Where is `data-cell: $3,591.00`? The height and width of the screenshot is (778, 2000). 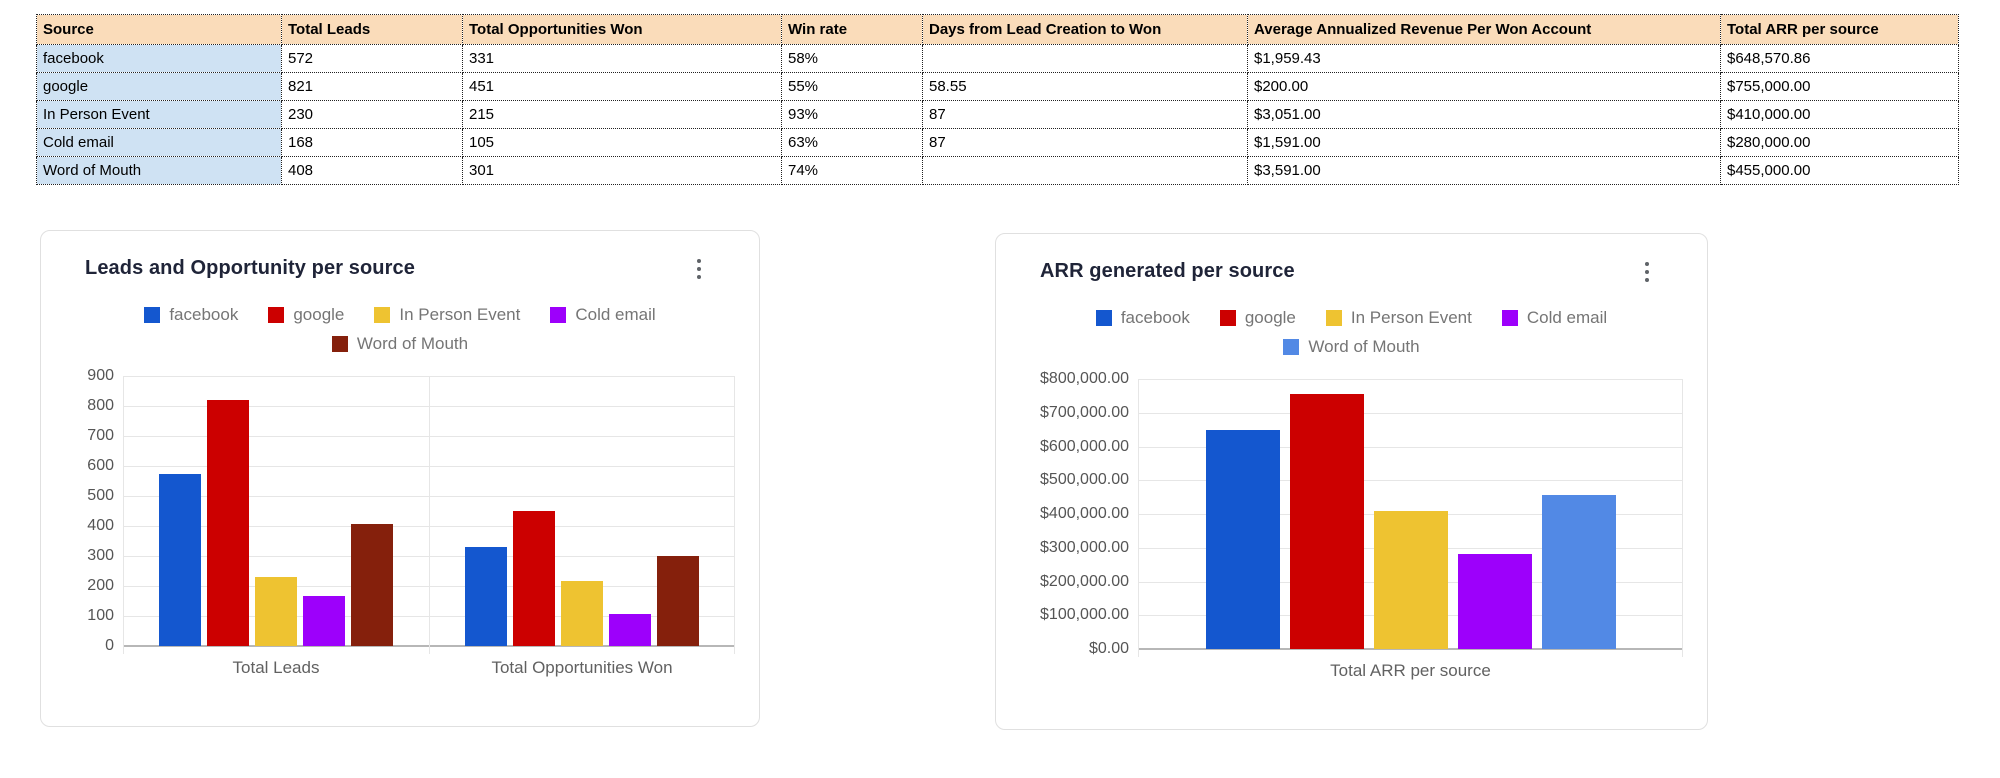 data-cell: $3,591.00 is located at coordinates (1484, 170).